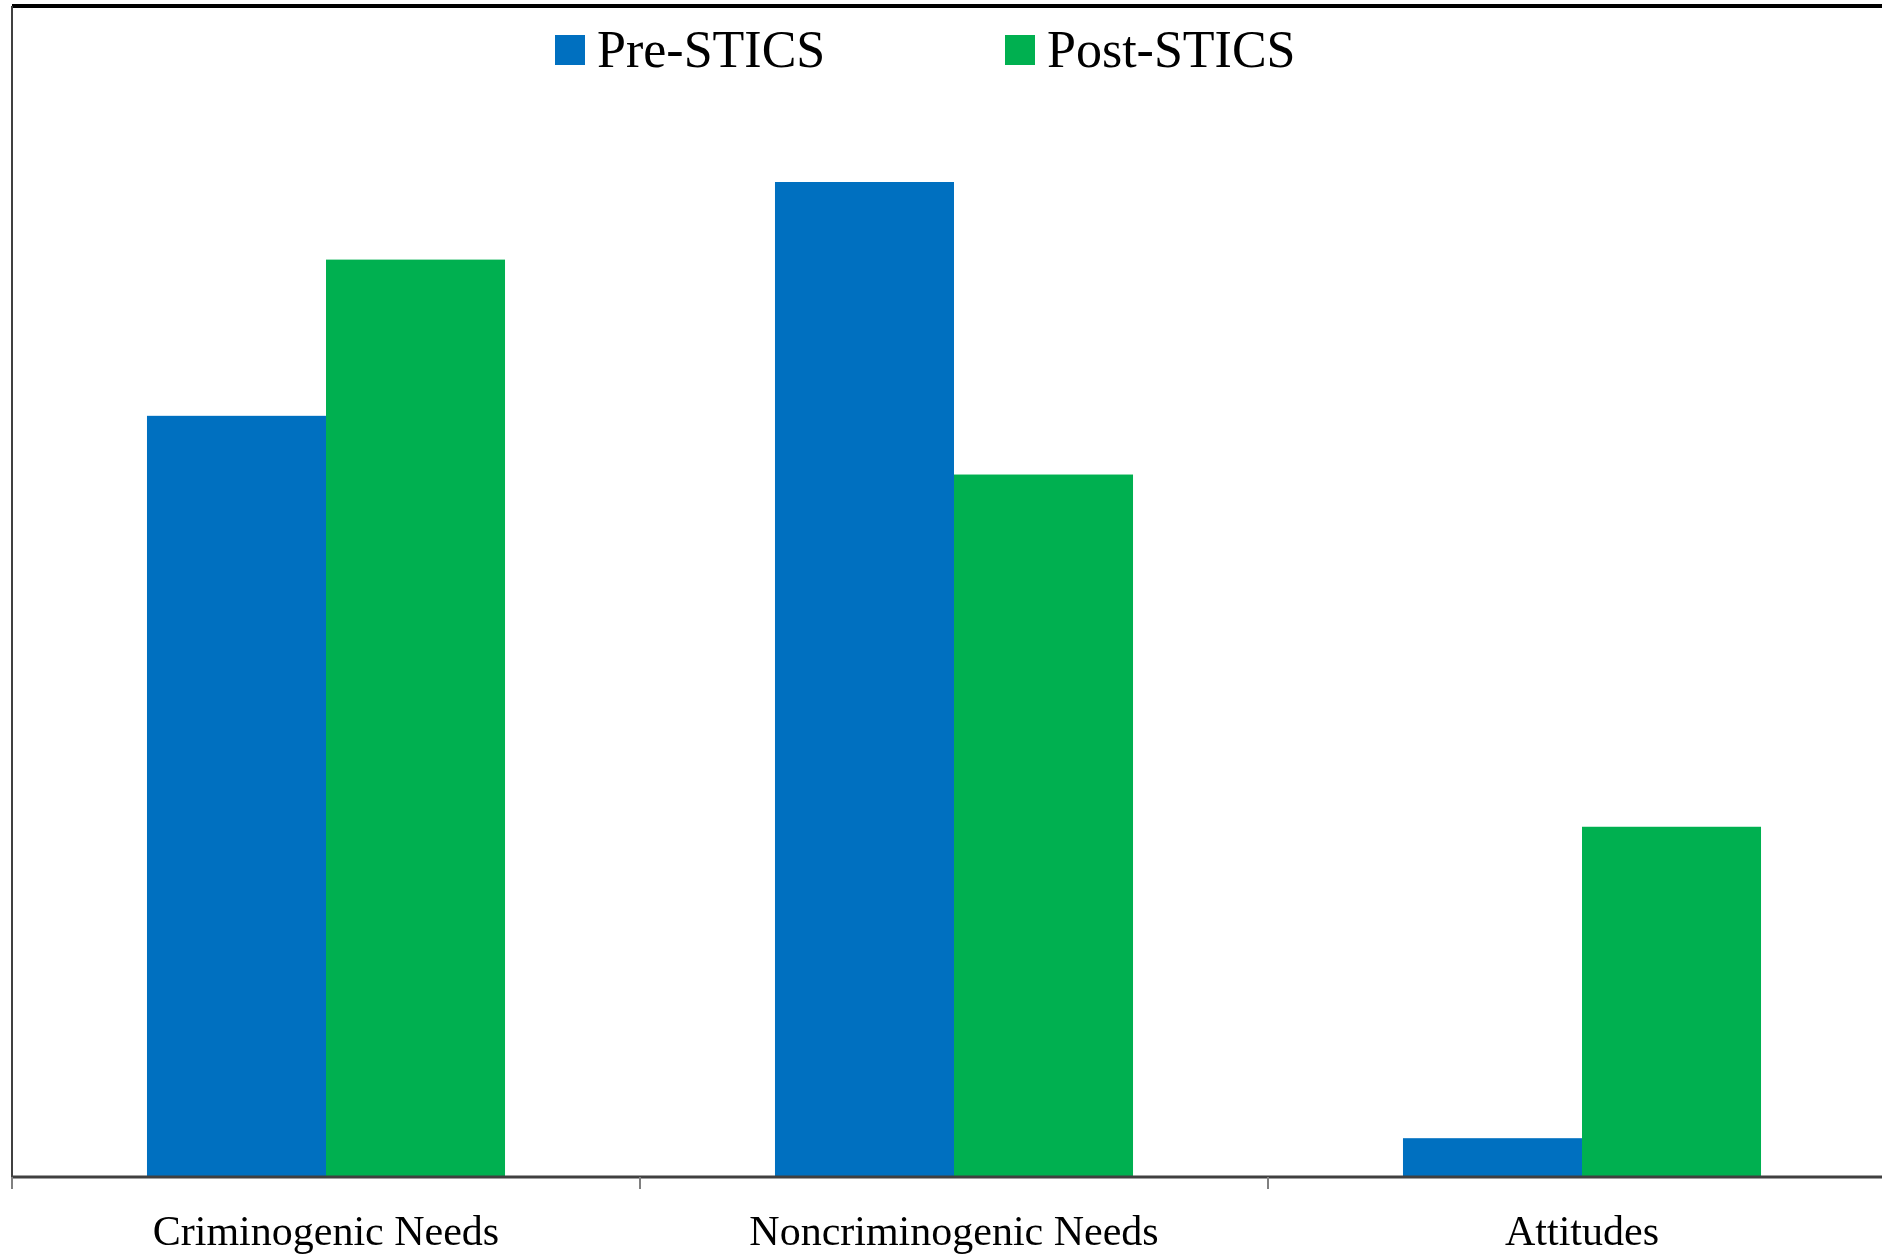 The height and width of the screenshot is (1259, 1882). I want to click on x-tick-label: Noncriminogenic Needs, so click(954, 1231).